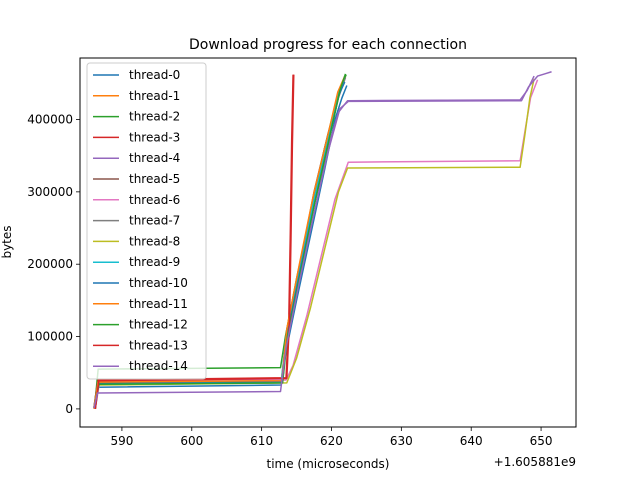 This screenshot has height=480, width=640. Describe the element at coordinates (328, 45) in the screenshot. I see `chart-title: Download progress for each connection` at that location.